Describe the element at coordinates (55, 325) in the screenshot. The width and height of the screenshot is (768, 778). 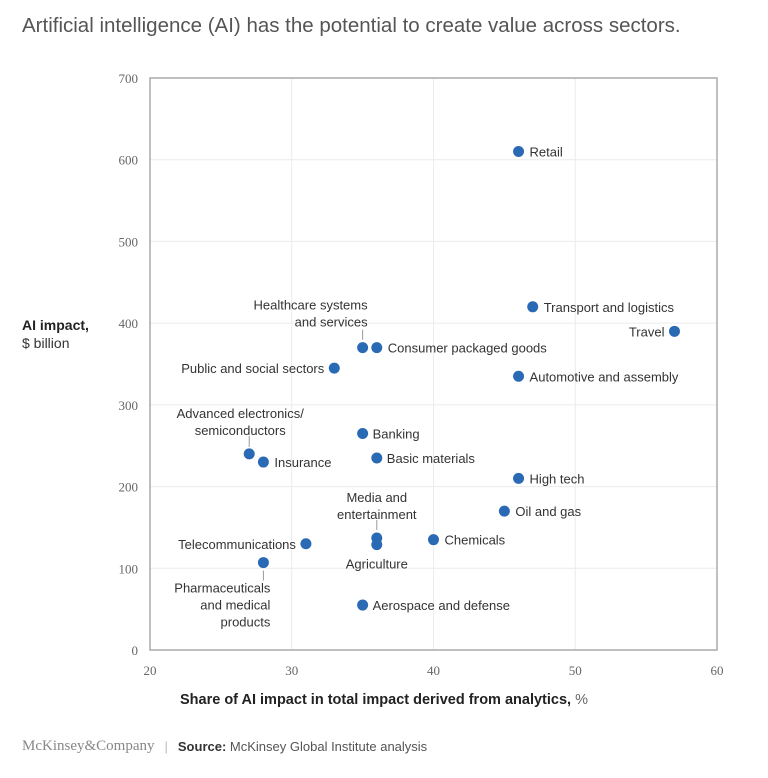
I see `y-axis-title: AI impact,` at that location.